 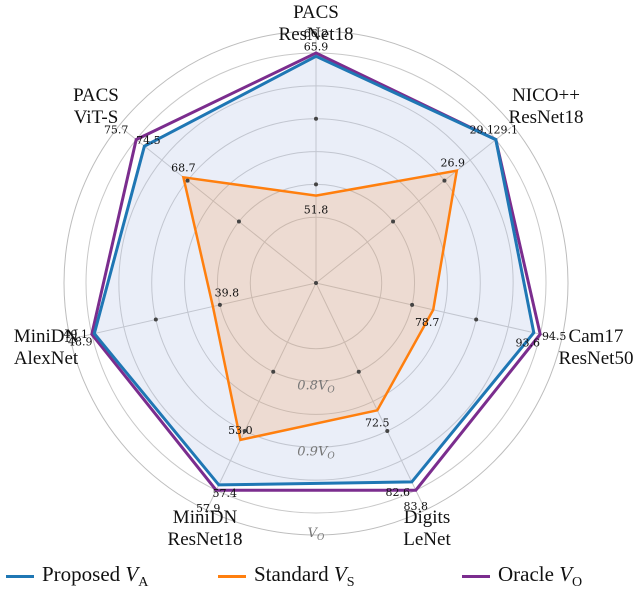 What do you see at coordinates (316, 46) in the screenshot?
I see `value-proposed-0: 65.9` at bounding box center [316, 46].